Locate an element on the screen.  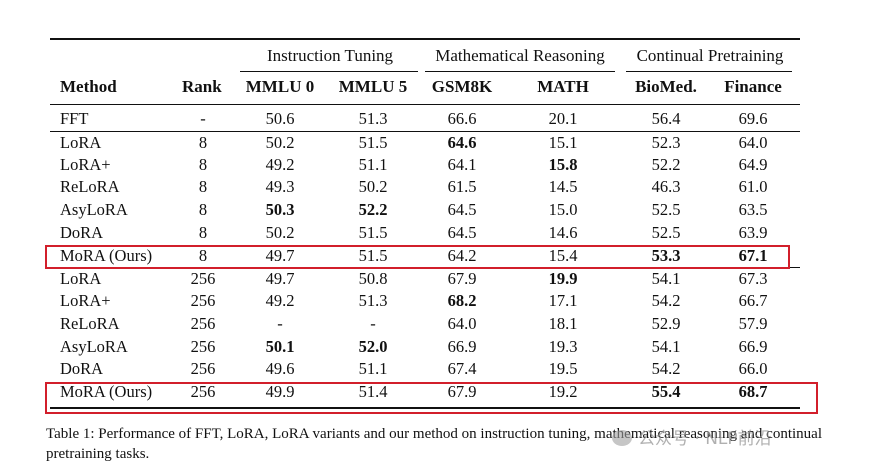
column-header-gsm8k: GSM8K is located at coordinates (462, 86).